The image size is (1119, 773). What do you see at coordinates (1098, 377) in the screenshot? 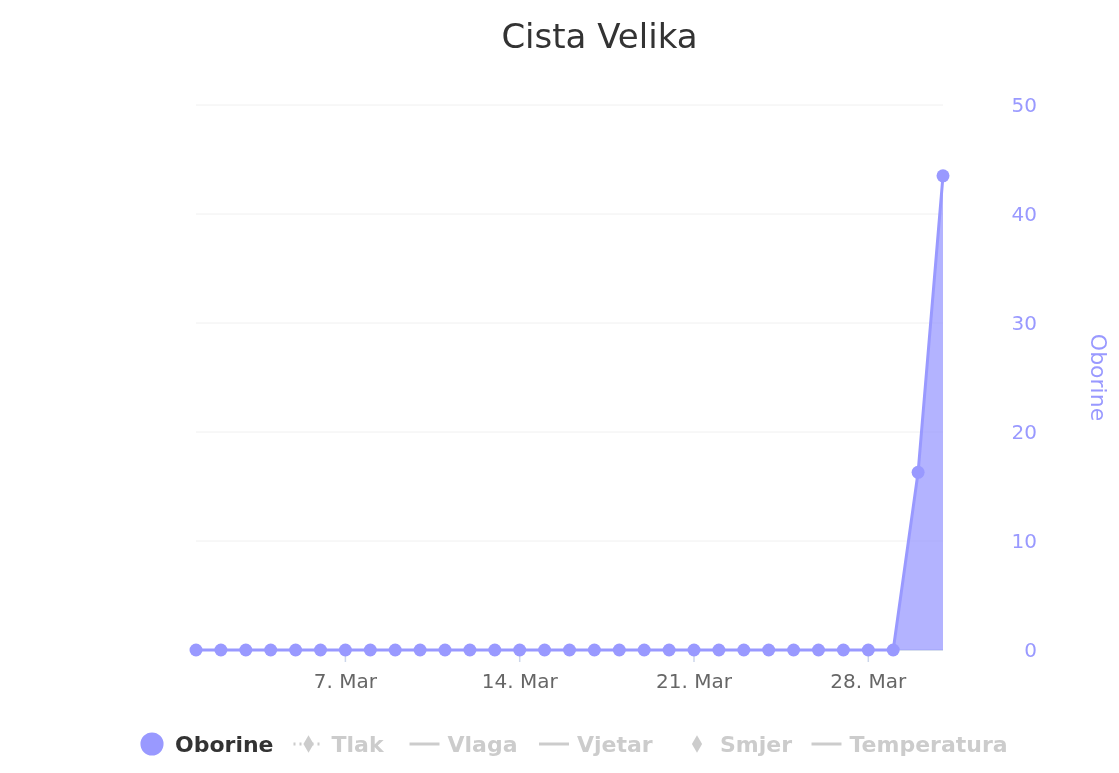
I see `y-axis-title: Oborine` at bounding box center [1098, 377].